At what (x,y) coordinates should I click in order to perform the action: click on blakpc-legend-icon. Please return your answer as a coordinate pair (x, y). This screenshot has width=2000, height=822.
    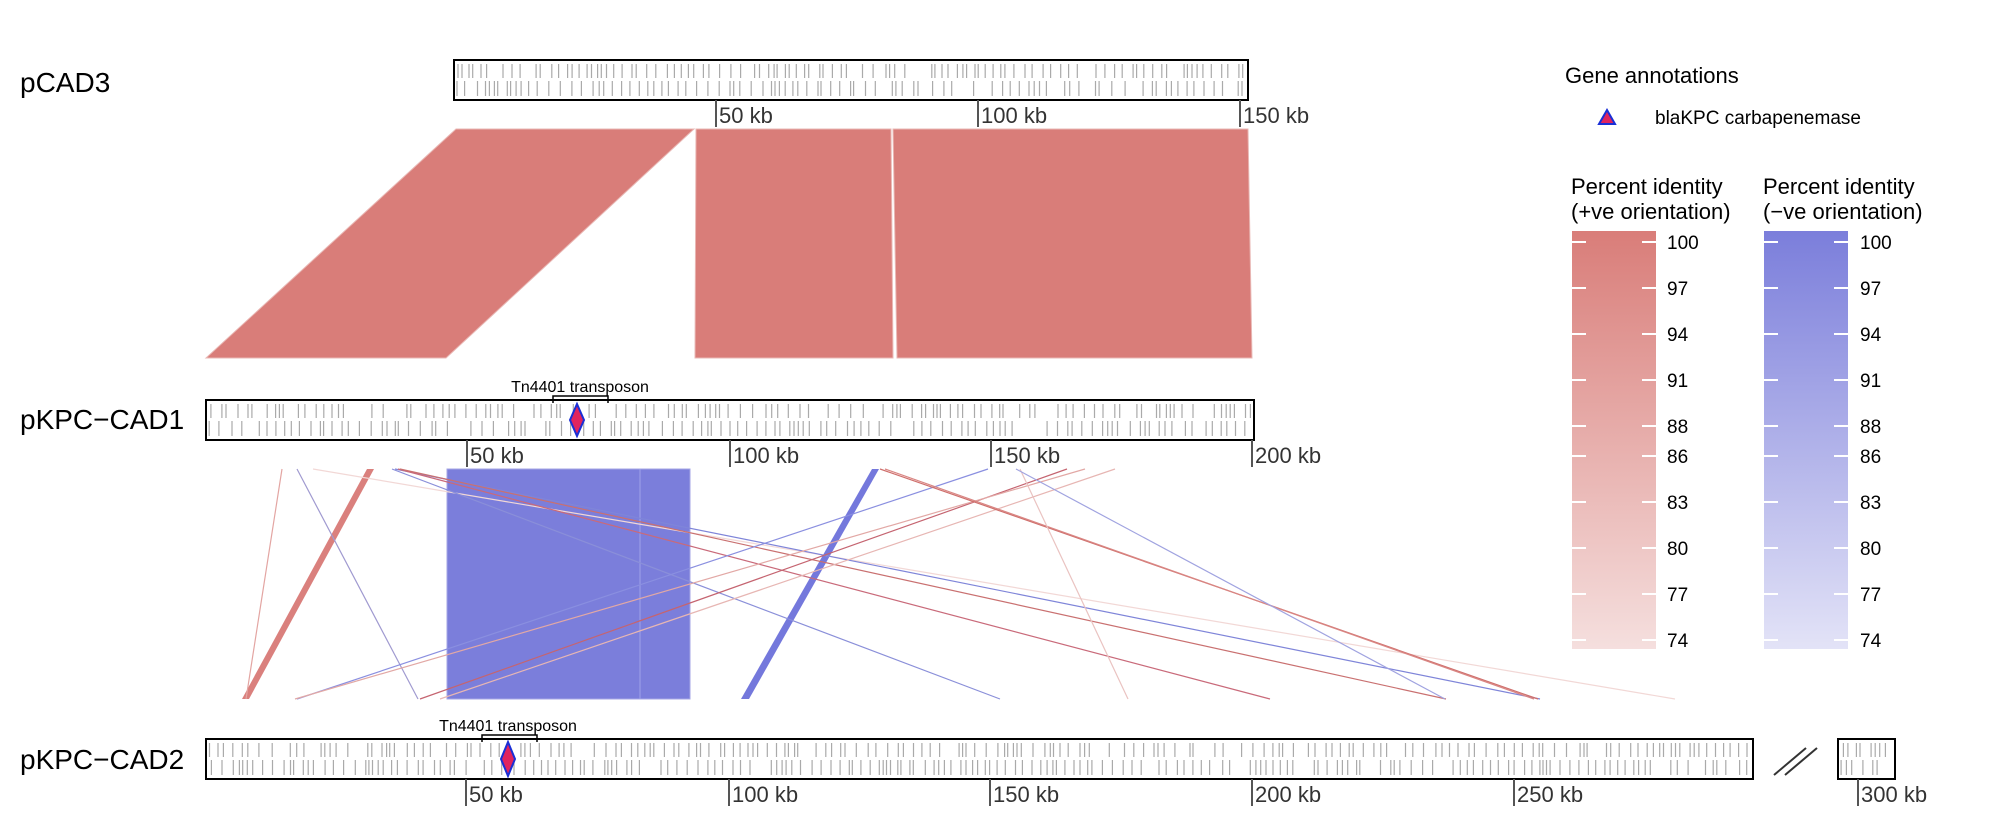
    Looking at the image, I should click on (1607, 116).